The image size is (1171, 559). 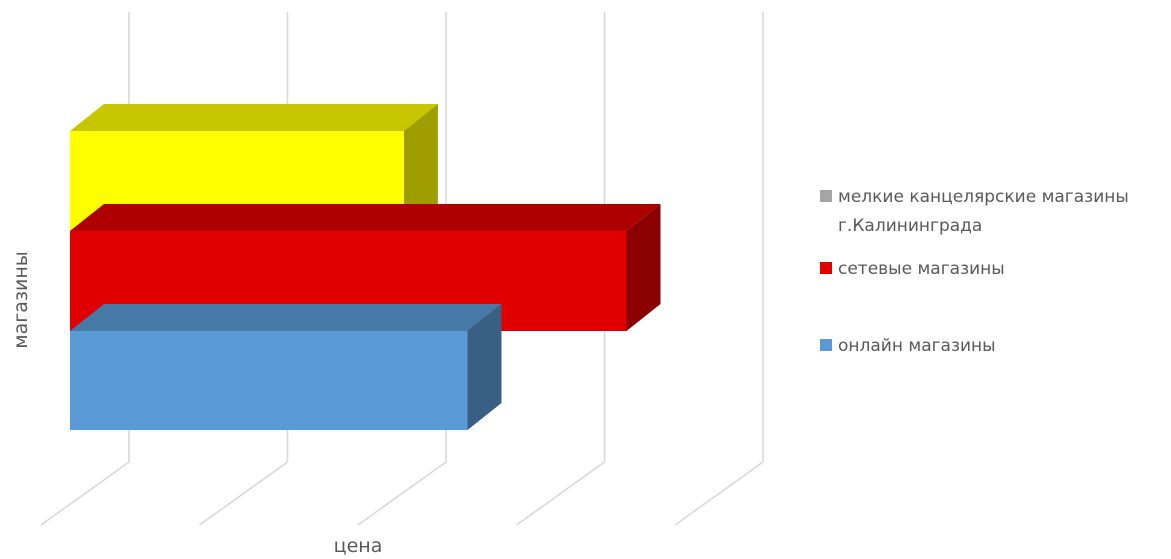 I want to click on x-axis-title: цена, so click(x=358, y=546).